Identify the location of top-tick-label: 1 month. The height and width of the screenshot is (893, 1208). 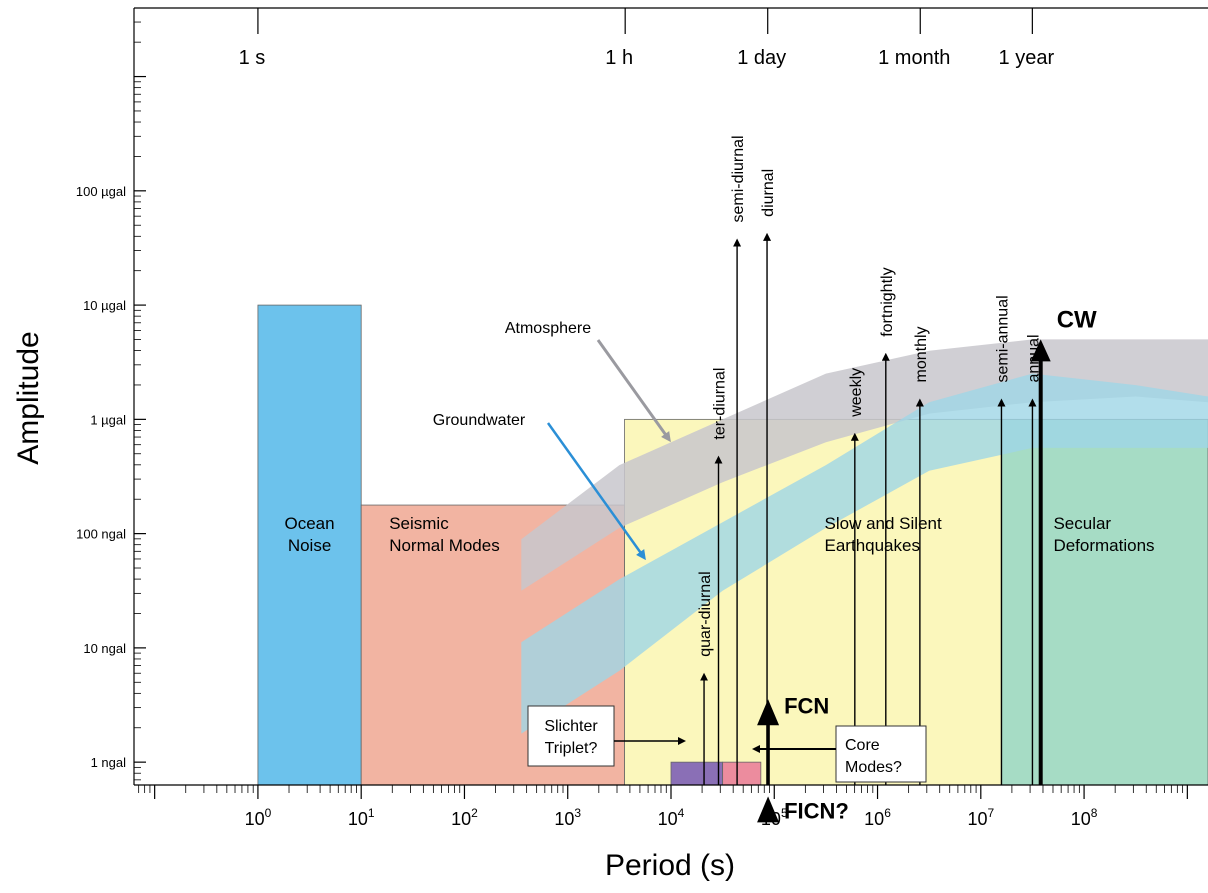
(914, 58).